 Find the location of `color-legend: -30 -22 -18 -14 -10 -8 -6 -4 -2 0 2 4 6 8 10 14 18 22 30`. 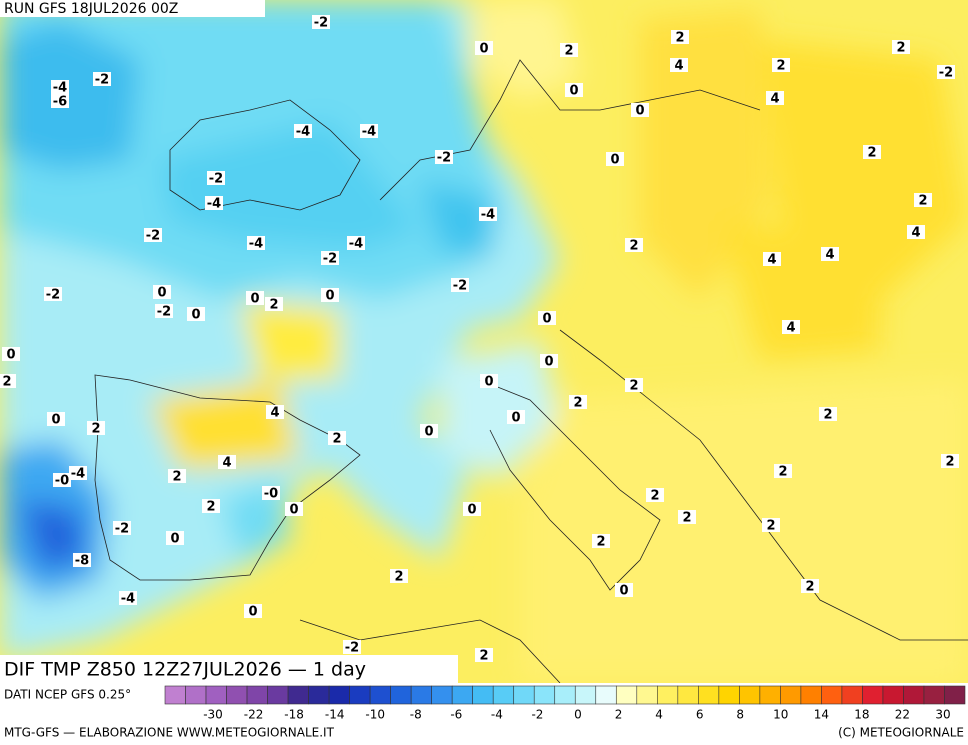

color-legend: -30 -22 -18 -14 -10 -8 -6 -4 -2 0 2 4 6 8 10 14 18 22 30 is located at coordinates (565, 703).